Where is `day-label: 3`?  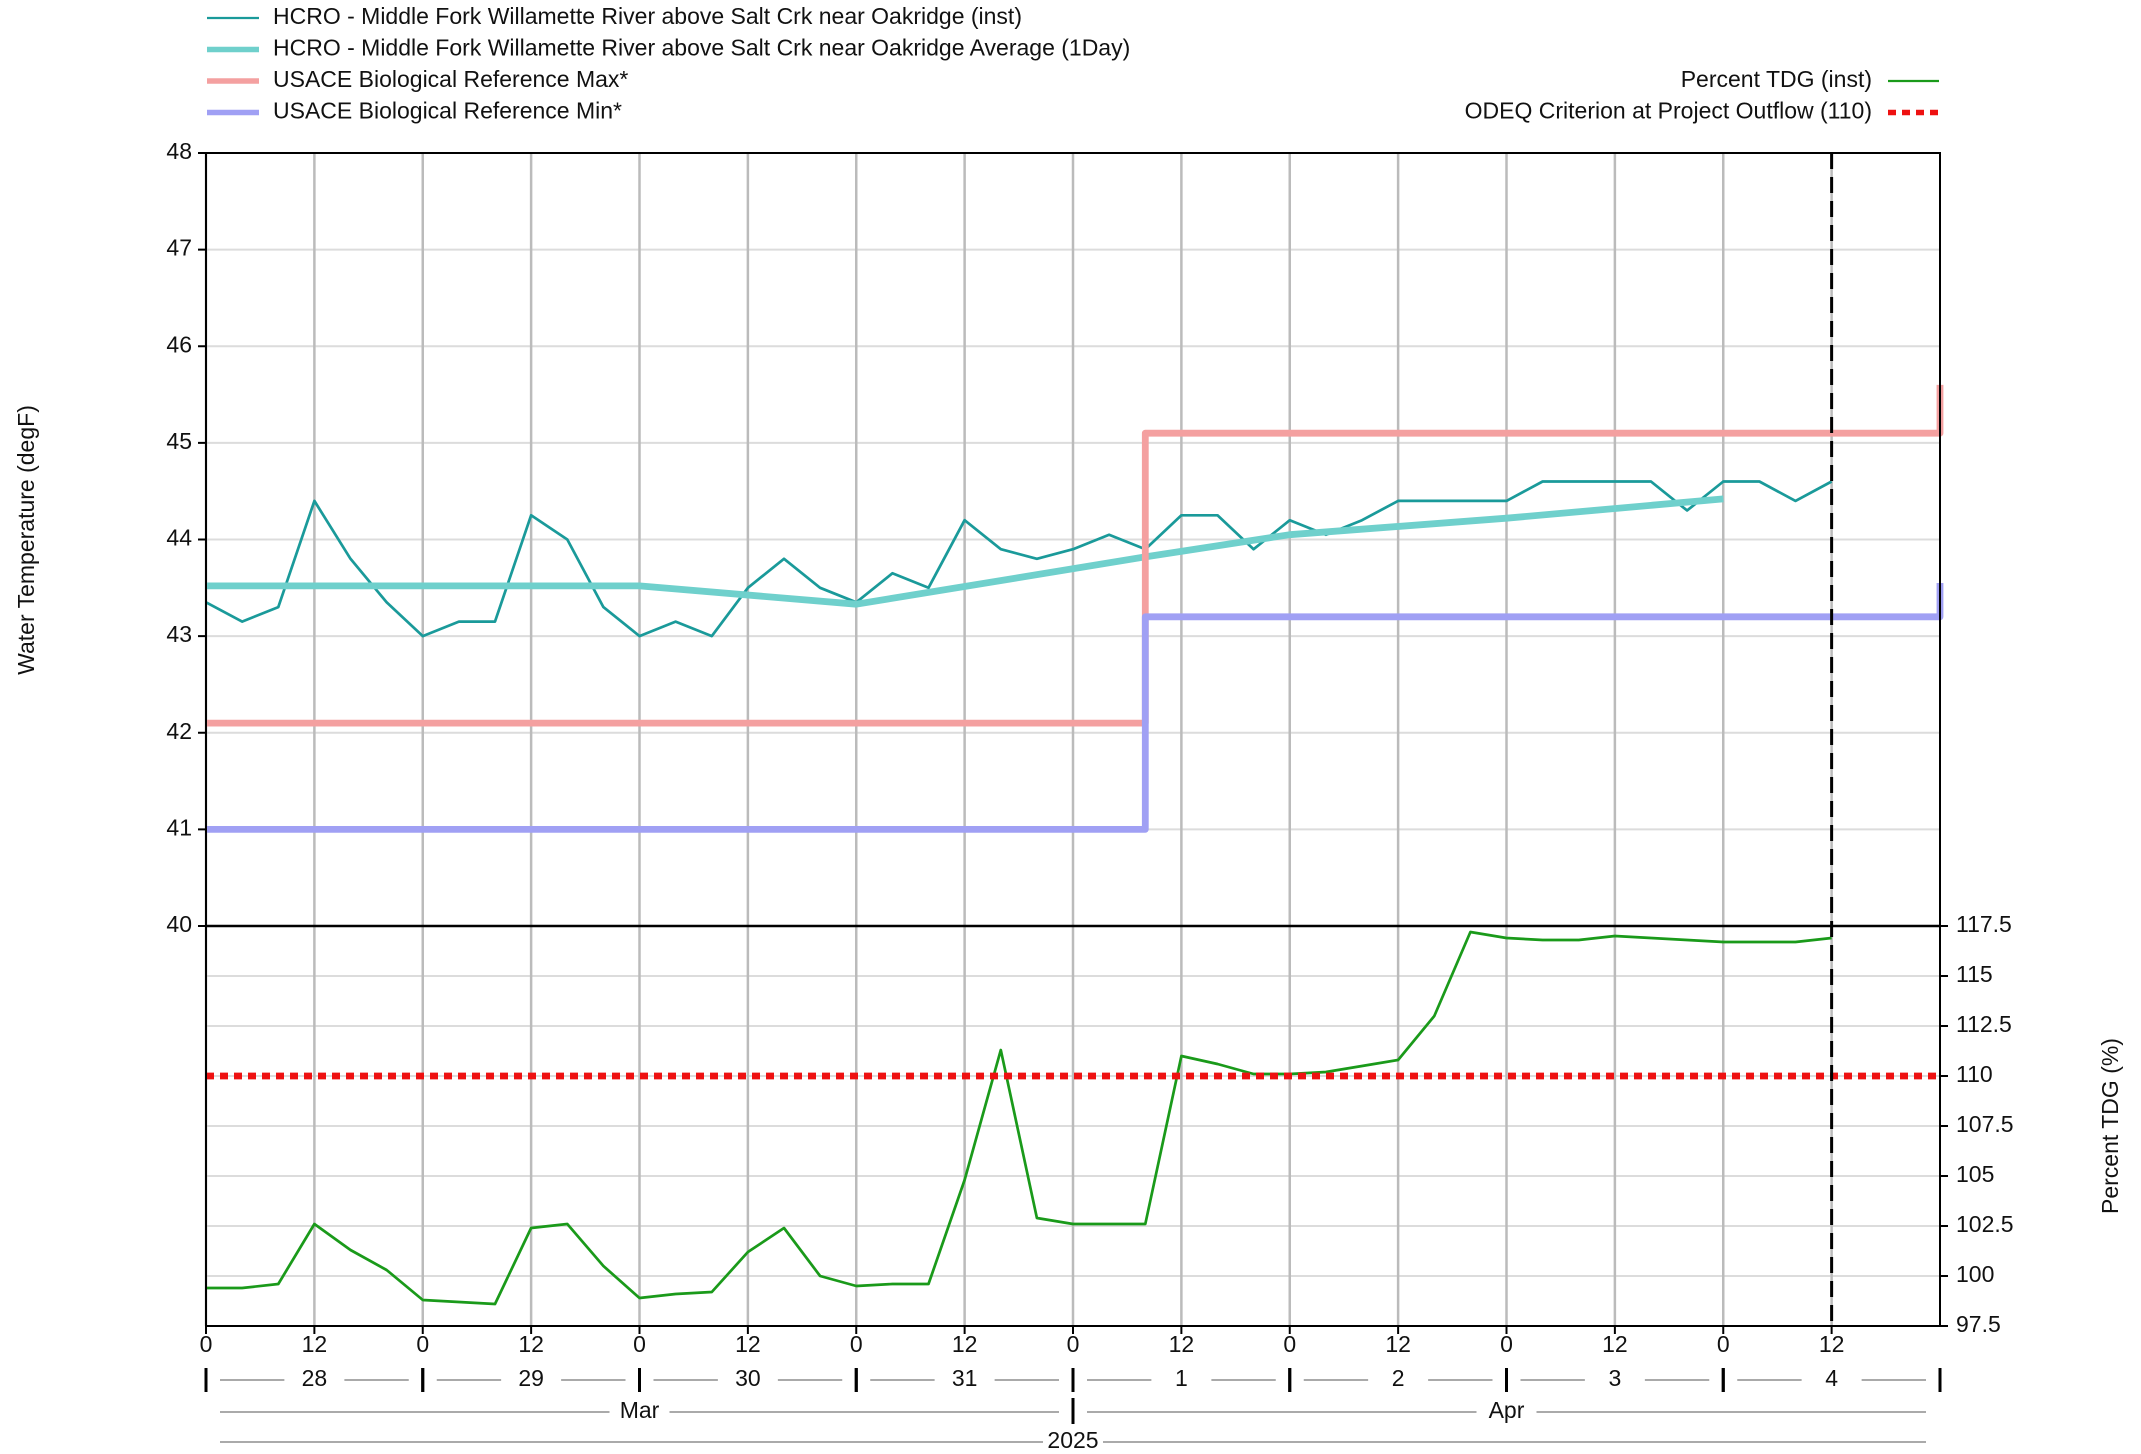
day-label: 3 is located at coordinates (1614, 1378).